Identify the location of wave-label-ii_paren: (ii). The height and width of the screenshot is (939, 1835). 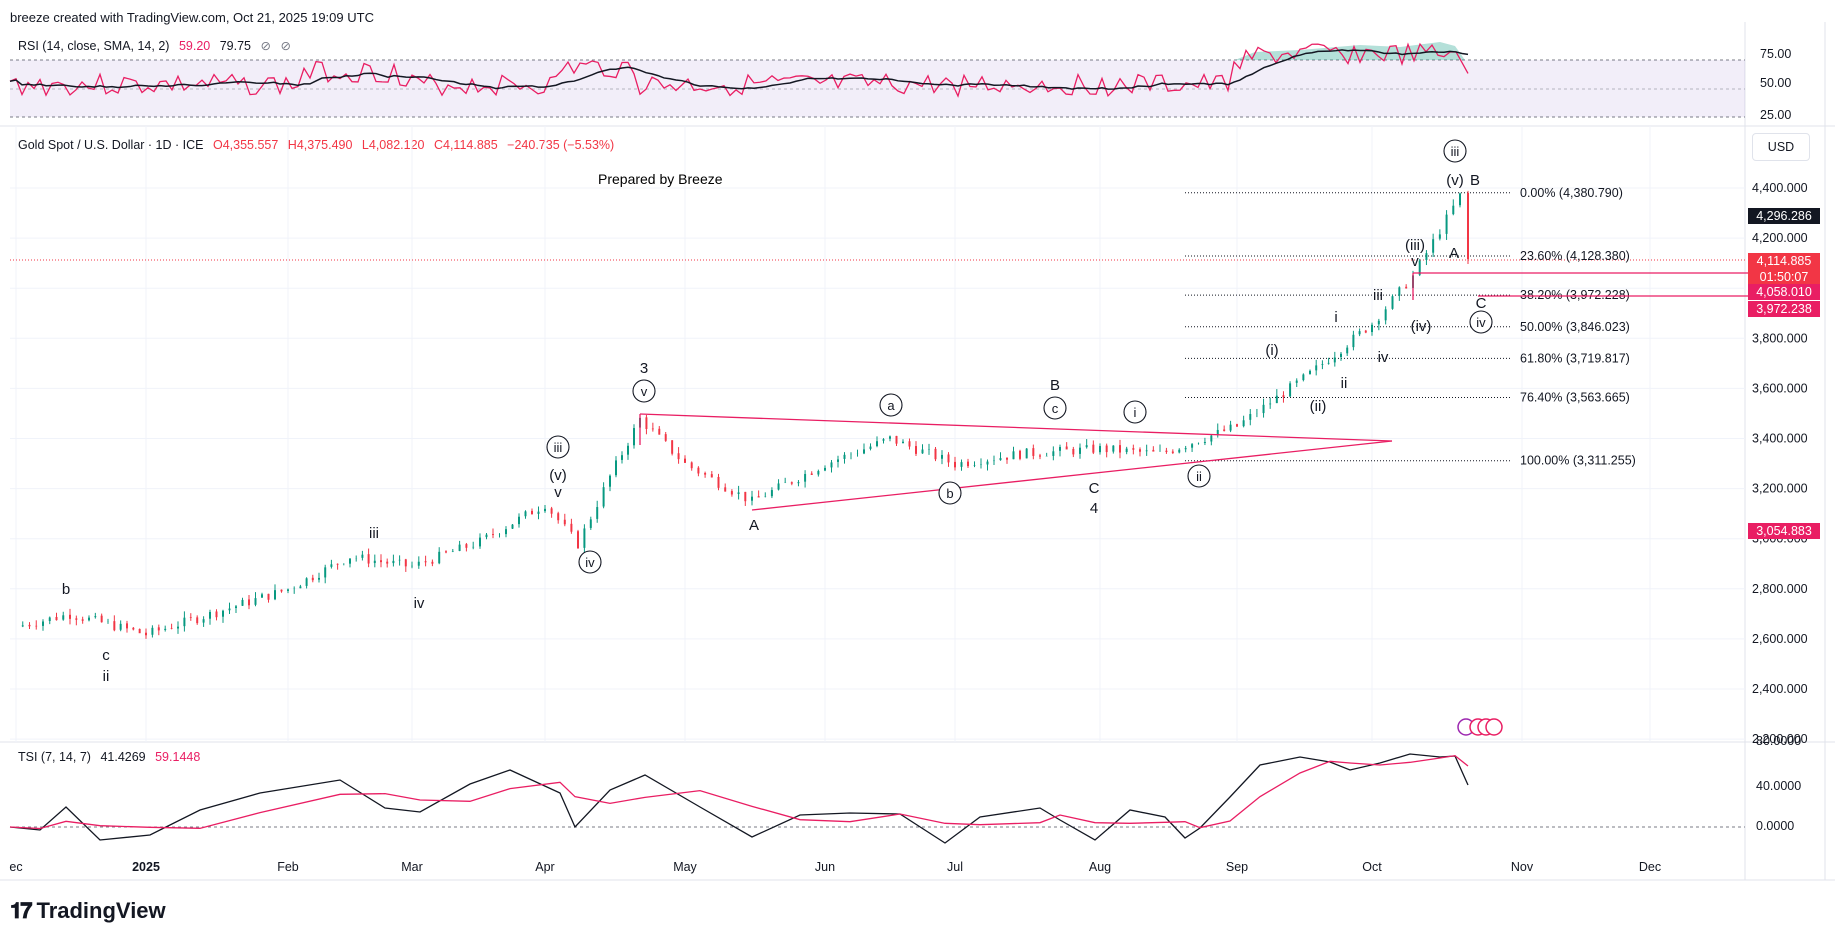
(1318, 406).